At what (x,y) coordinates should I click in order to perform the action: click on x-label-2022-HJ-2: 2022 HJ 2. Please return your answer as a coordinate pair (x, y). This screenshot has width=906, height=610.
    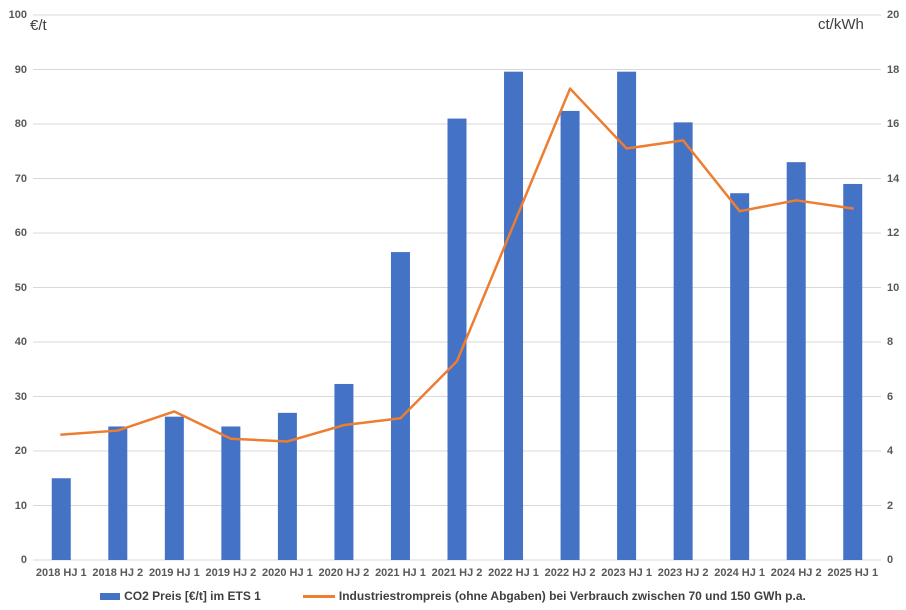
    Looking at the image, I should click on (570, 573).